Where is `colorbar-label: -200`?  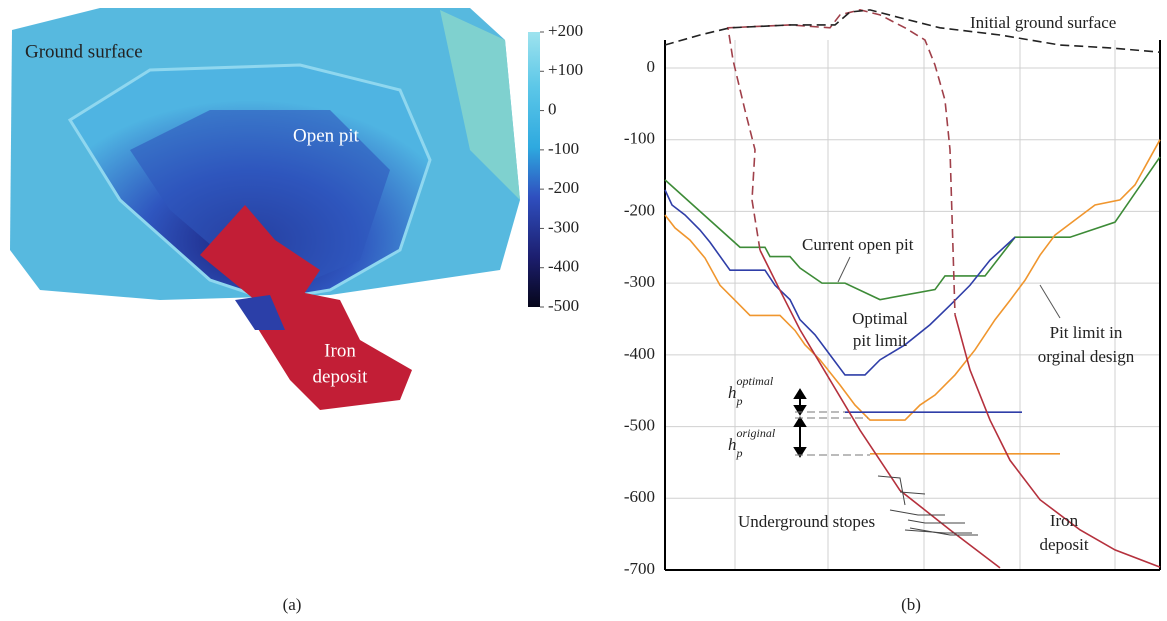
colorbar-label: -200 is located at coordinates (563, 187).